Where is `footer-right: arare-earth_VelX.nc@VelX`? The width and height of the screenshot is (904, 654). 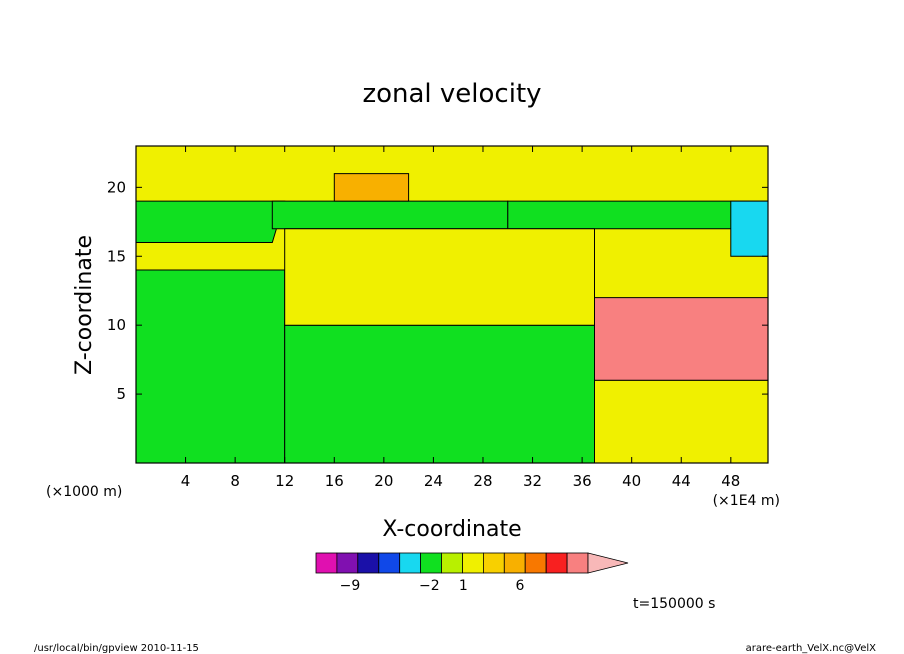 footer-right: arare-earth_VelX.nc@VelX is located at coordinates (811, 648).